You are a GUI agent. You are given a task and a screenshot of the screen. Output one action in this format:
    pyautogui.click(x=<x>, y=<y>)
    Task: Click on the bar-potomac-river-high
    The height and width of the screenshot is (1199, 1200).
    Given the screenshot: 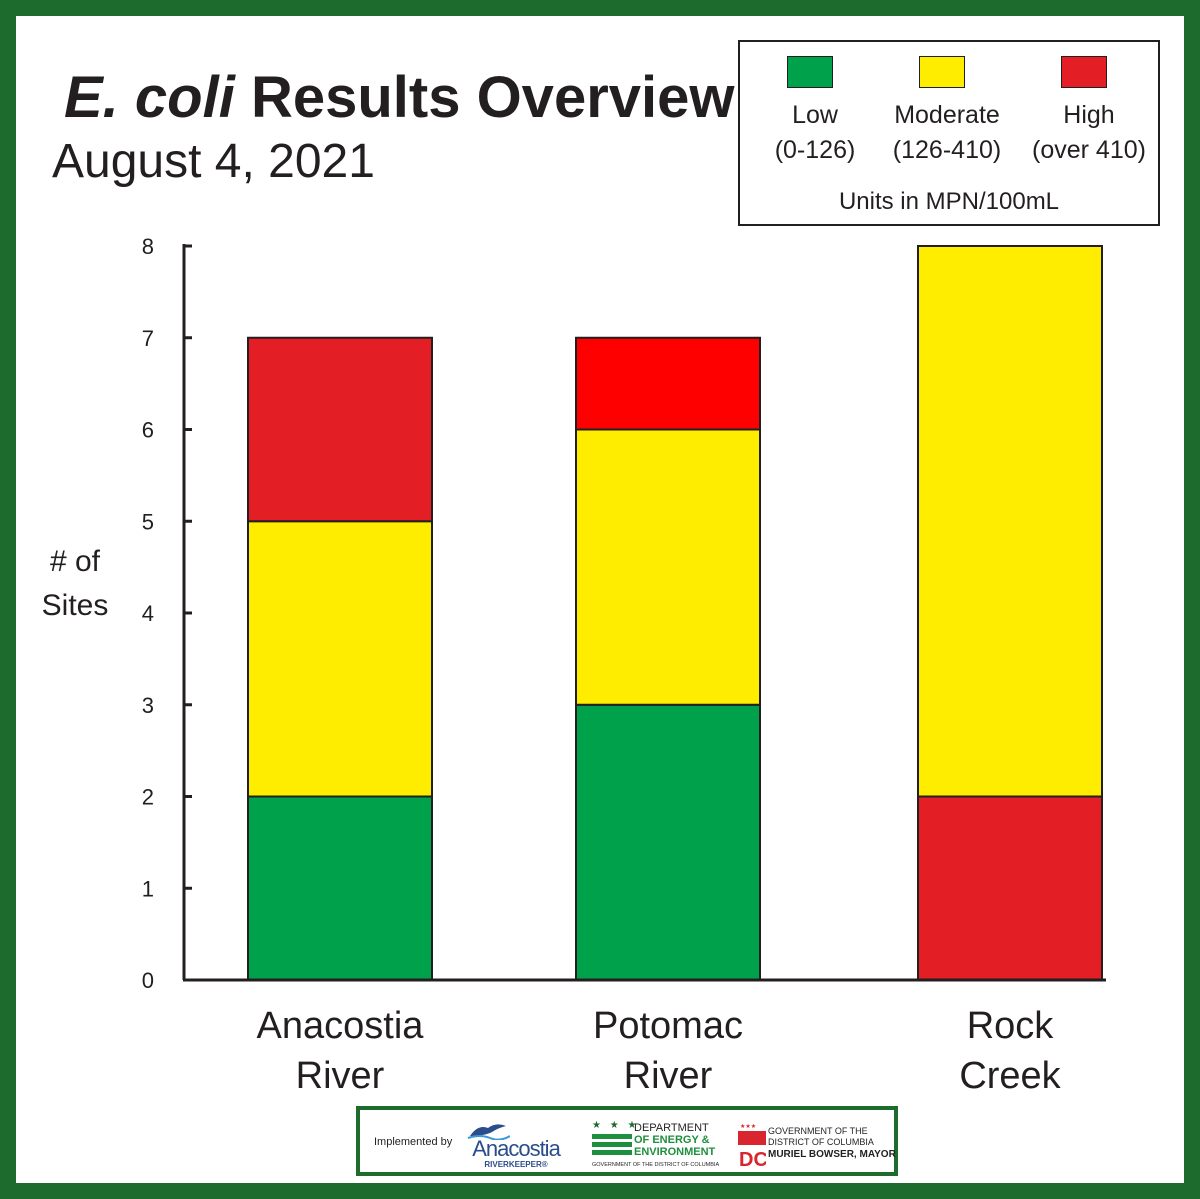 What is the action you would take?
    pyautogui.click(x=668, y=383)
    